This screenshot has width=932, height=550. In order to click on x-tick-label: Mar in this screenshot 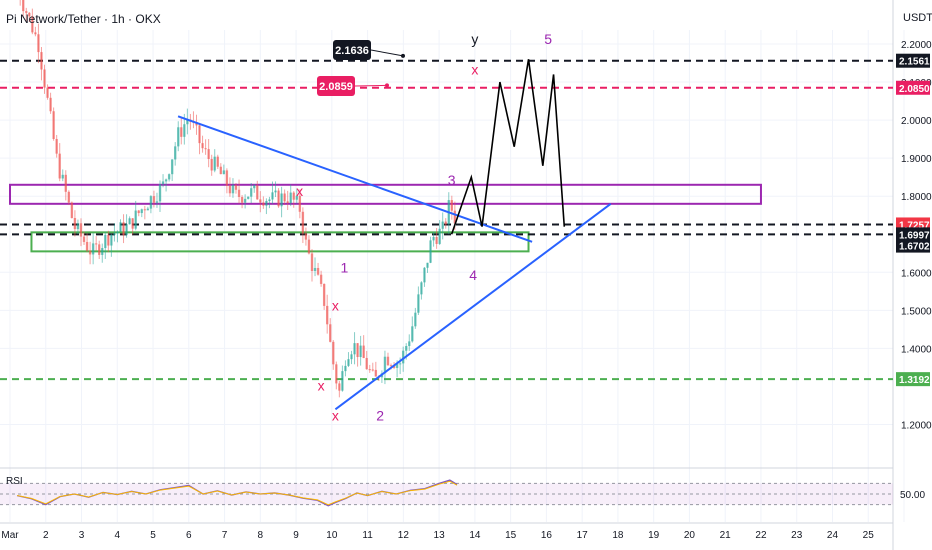, I will do `click(10, 535)`.